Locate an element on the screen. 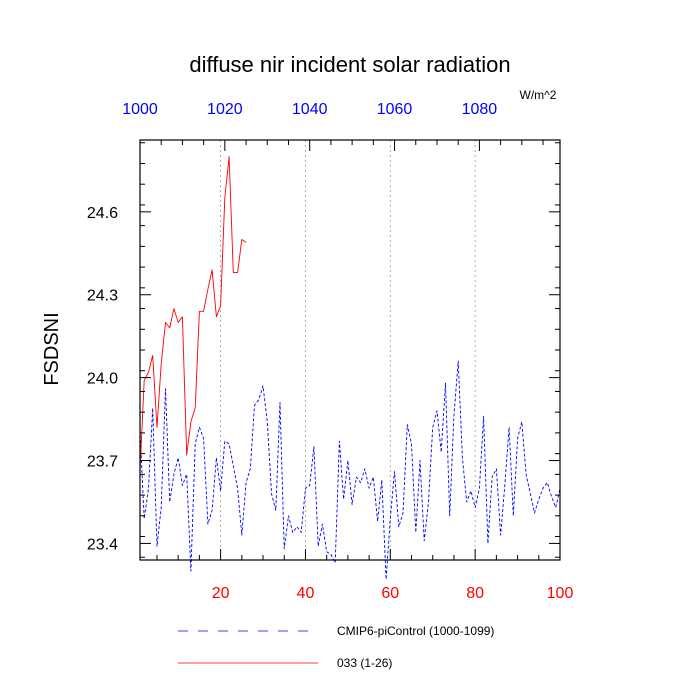  legend: CMIP6-piControl (1000-1099) 033 (1-26) is located at coordinates (336, 647).